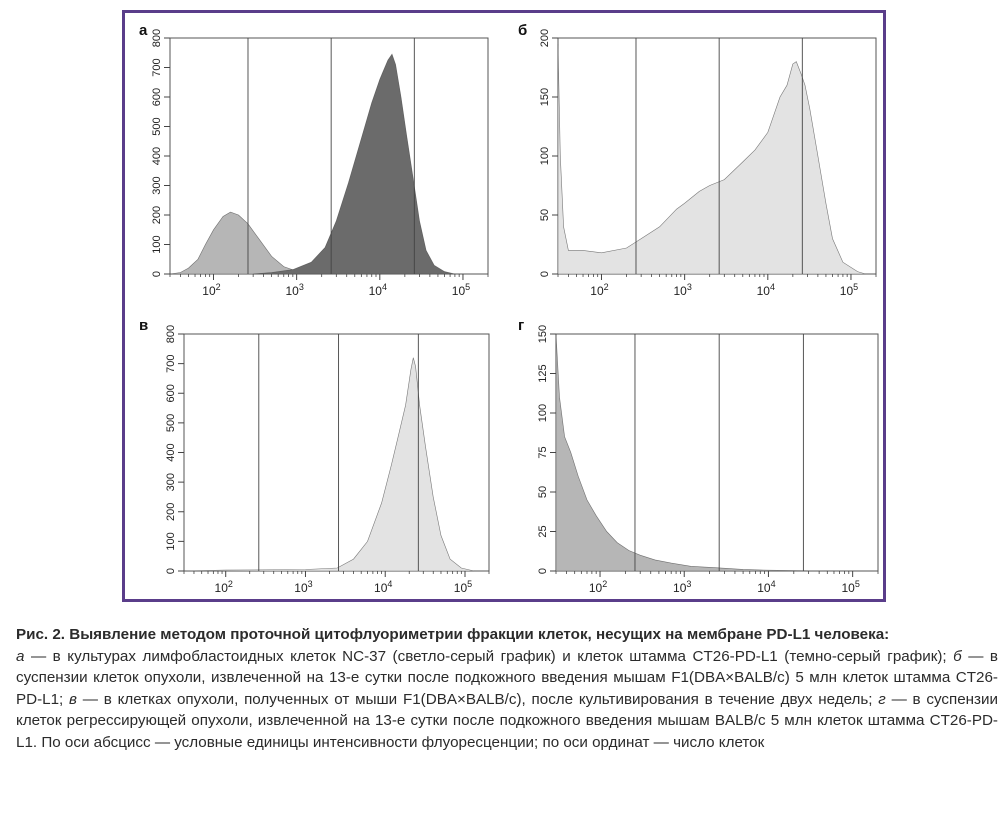 The width and height of the screenshot is (1006, 813). What do you see at coordinates (543, 452) in the screenshot?
I see `y-tick-label: 75` at bounding box center [543, 452].